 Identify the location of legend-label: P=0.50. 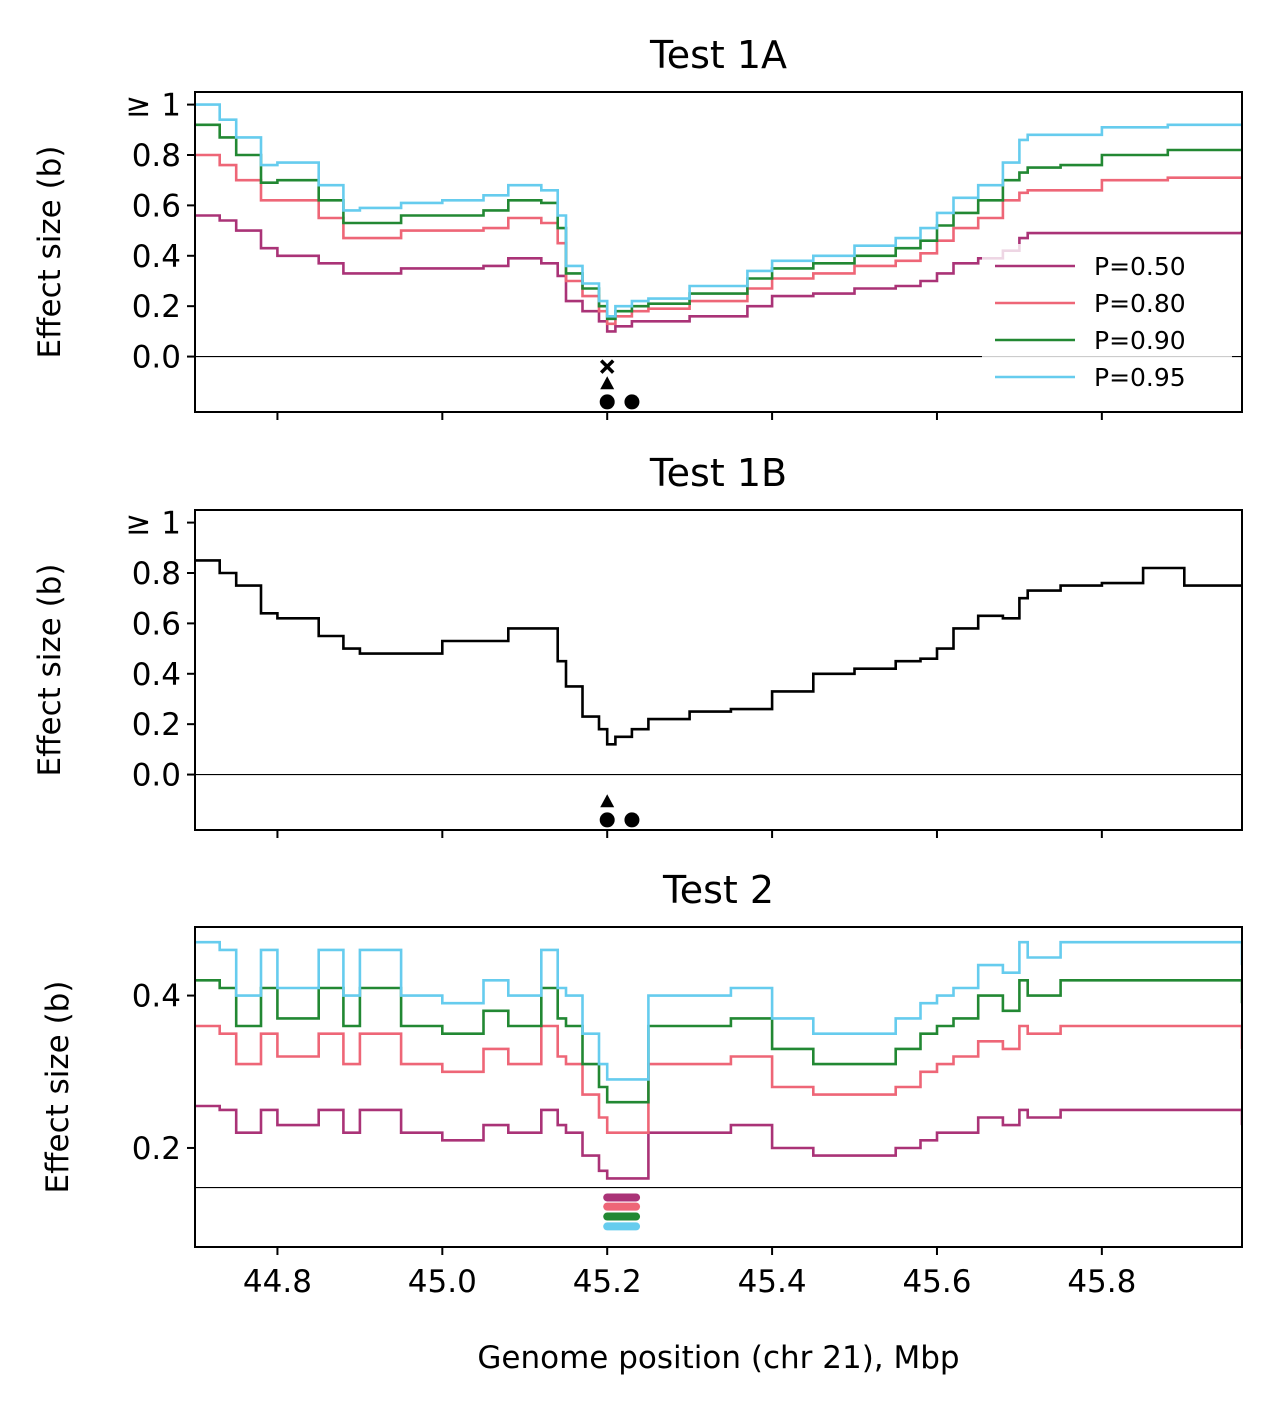
(1140, 266).